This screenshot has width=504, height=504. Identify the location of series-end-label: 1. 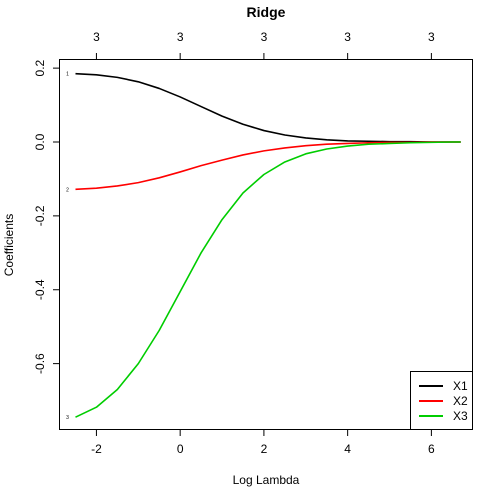
(67, 75).